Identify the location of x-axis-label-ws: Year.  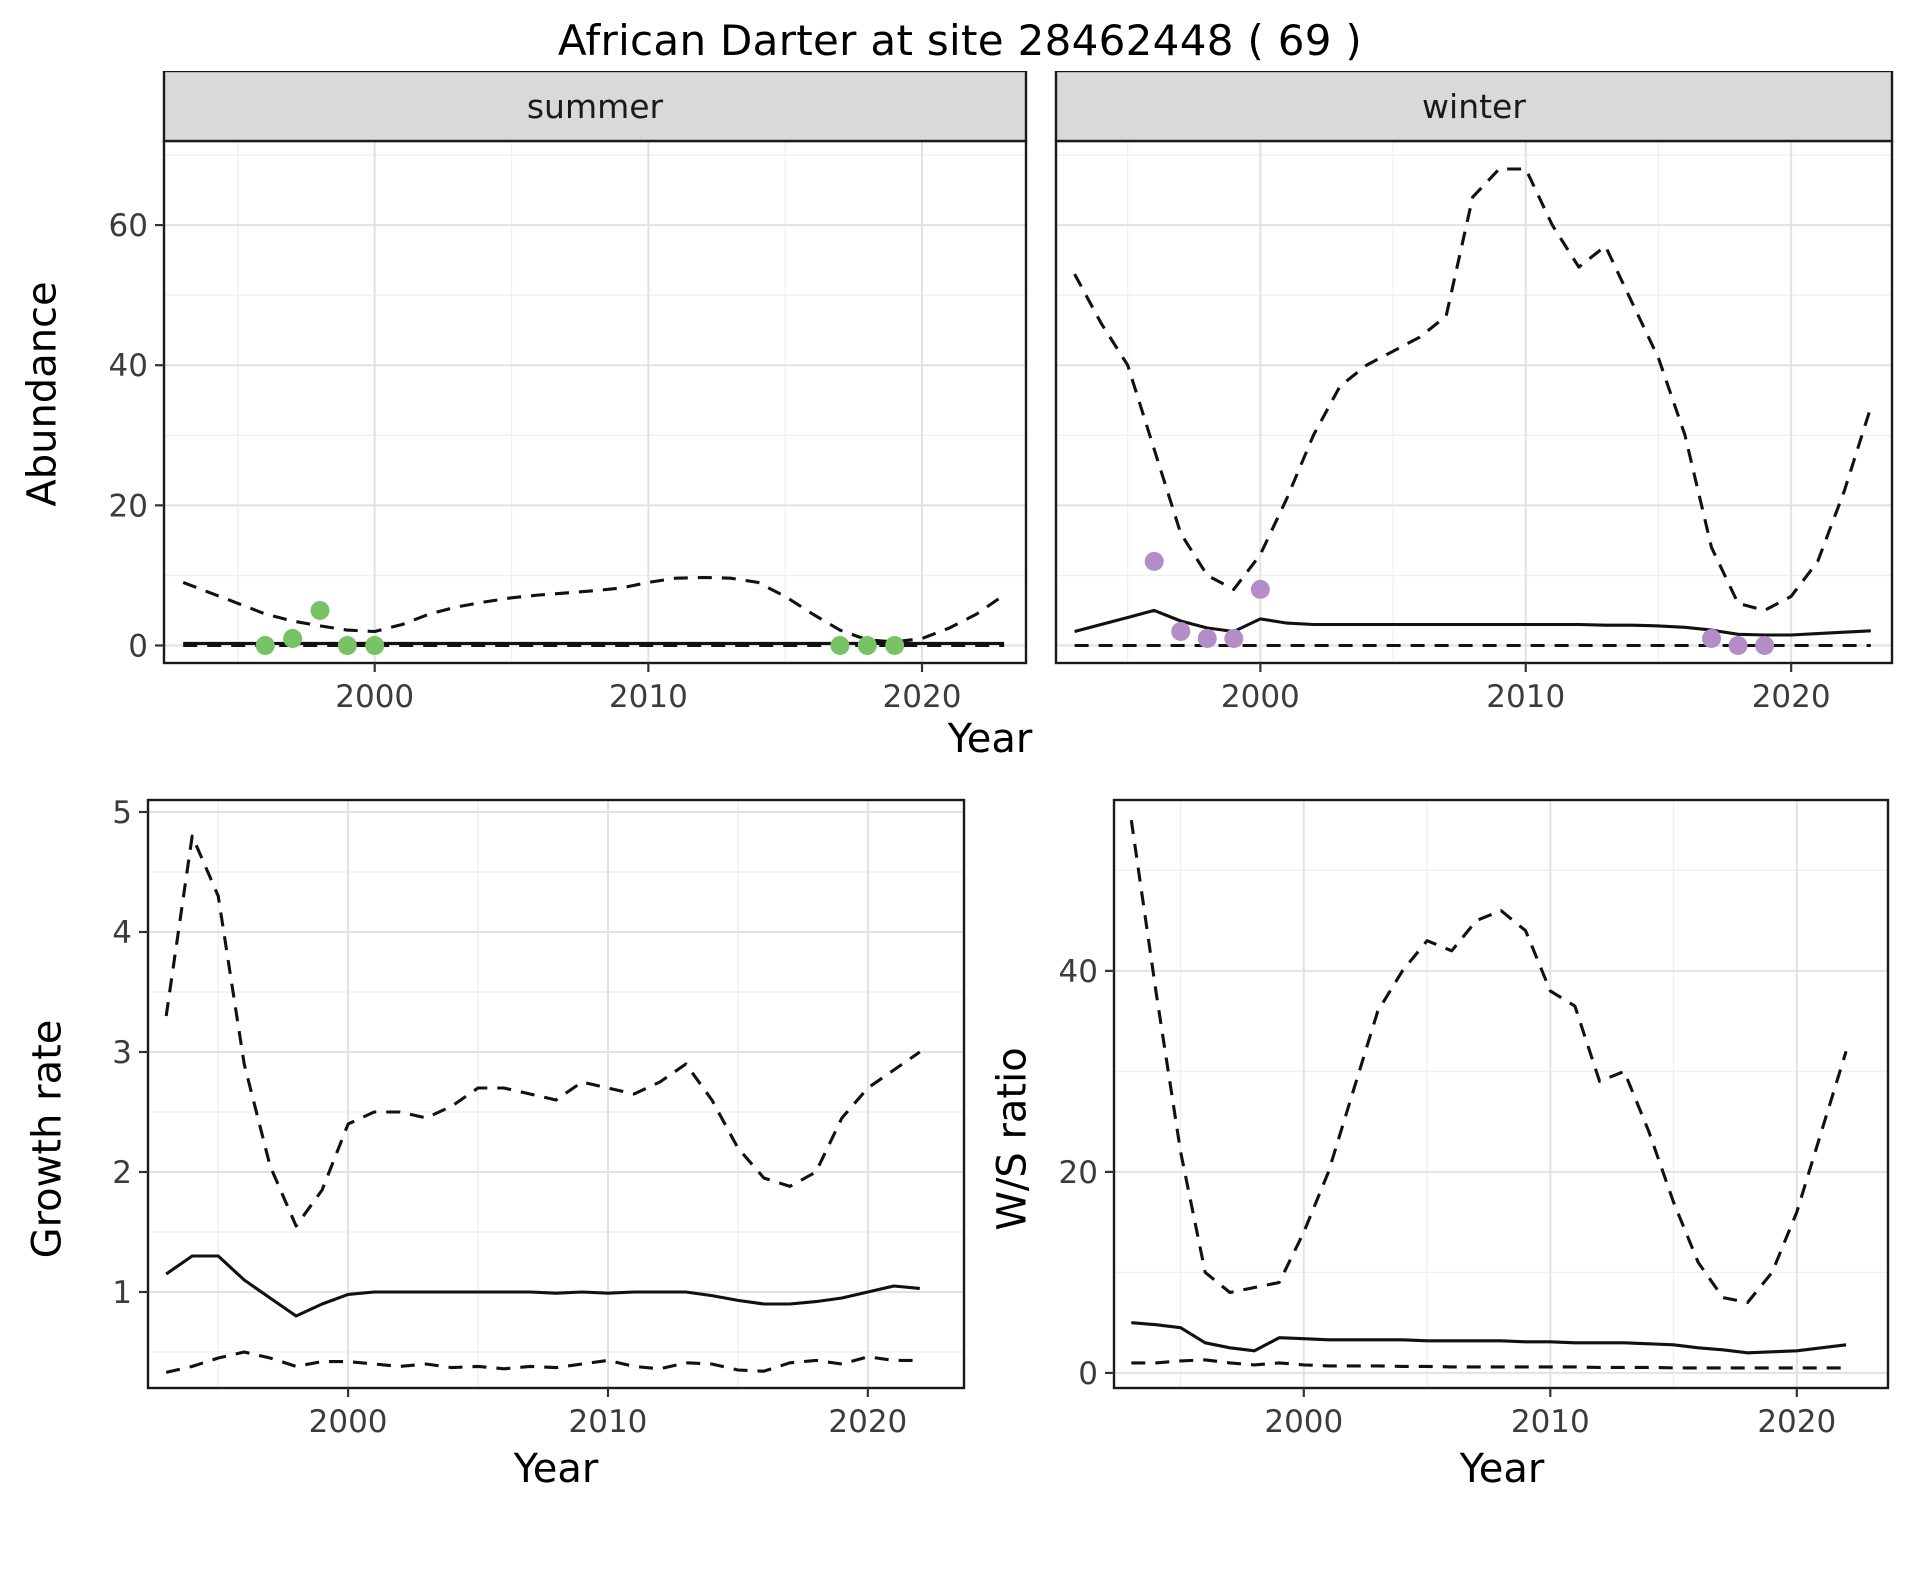
(1502, 1469).